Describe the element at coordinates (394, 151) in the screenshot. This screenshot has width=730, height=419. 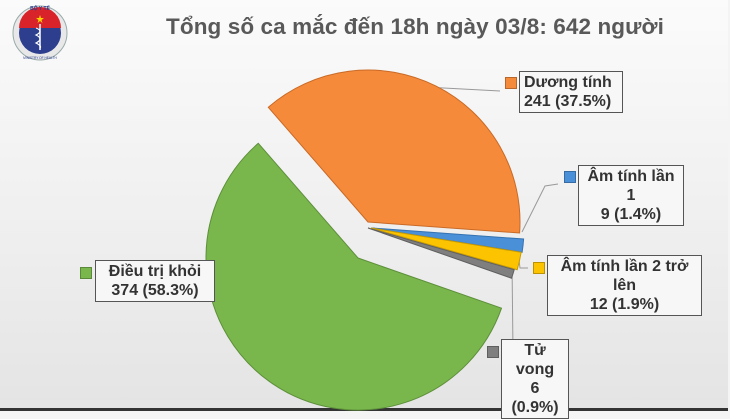
I see `slice-duong-tinh` at that location.